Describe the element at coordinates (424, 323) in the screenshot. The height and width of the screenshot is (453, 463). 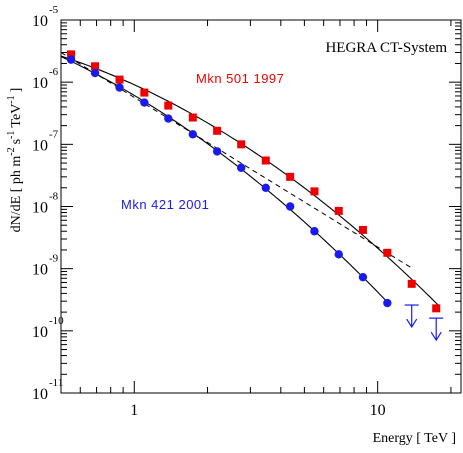
I see `upper-limits` at that location.